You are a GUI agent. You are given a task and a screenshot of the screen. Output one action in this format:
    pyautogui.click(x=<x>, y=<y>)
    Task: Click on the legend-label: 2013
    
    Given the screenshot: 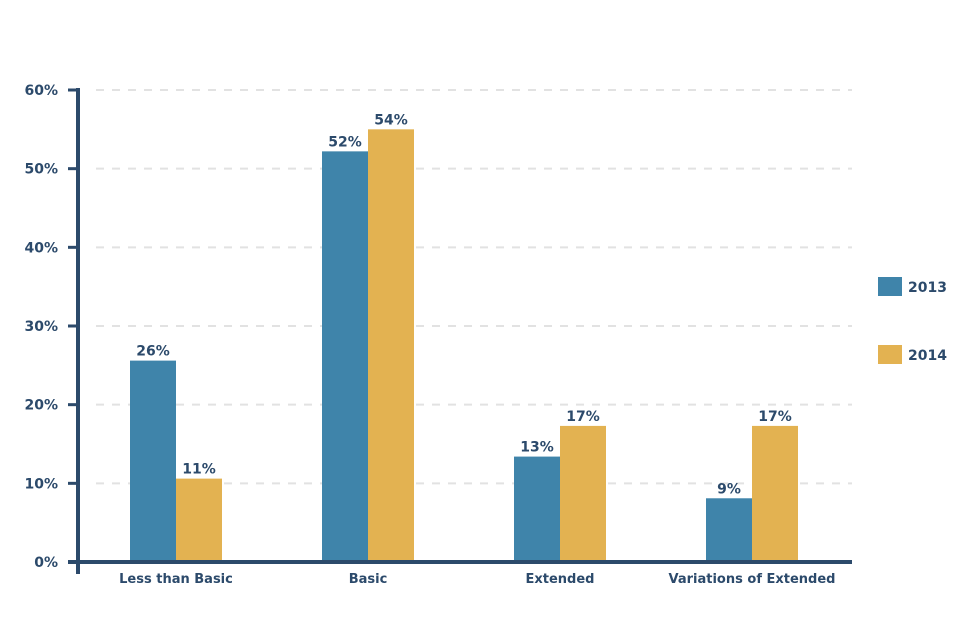 What is the action you would take?
    pyautogui.click(x=927, y=288)
    